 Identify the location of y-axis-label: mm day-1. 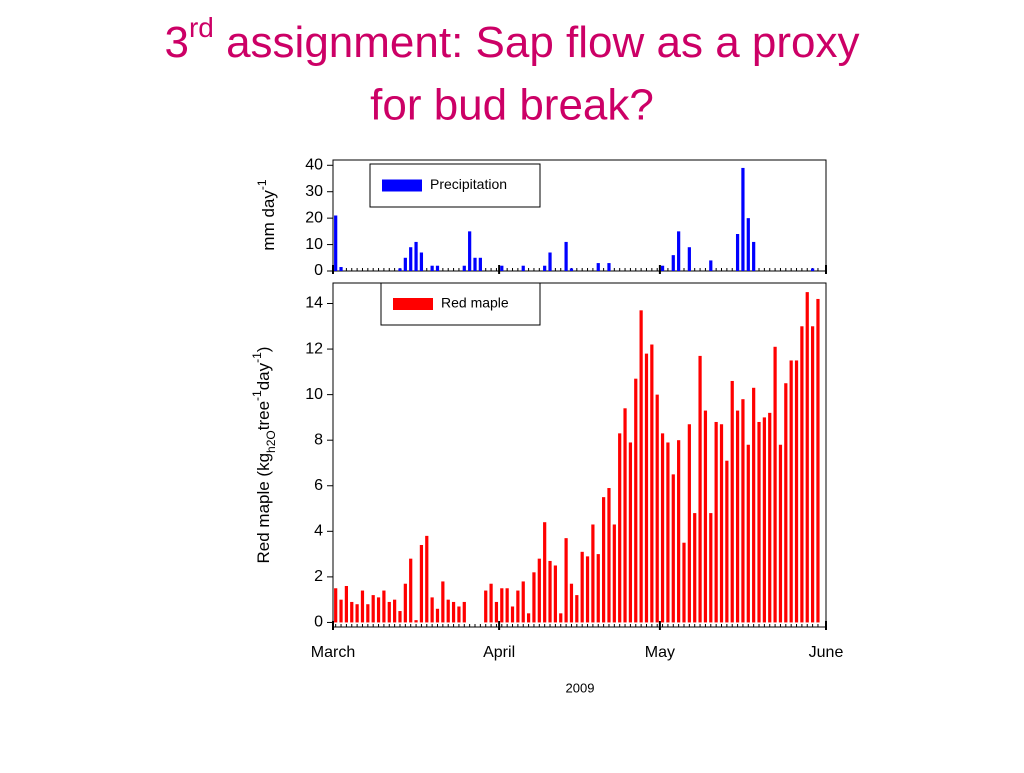
(266, 214).